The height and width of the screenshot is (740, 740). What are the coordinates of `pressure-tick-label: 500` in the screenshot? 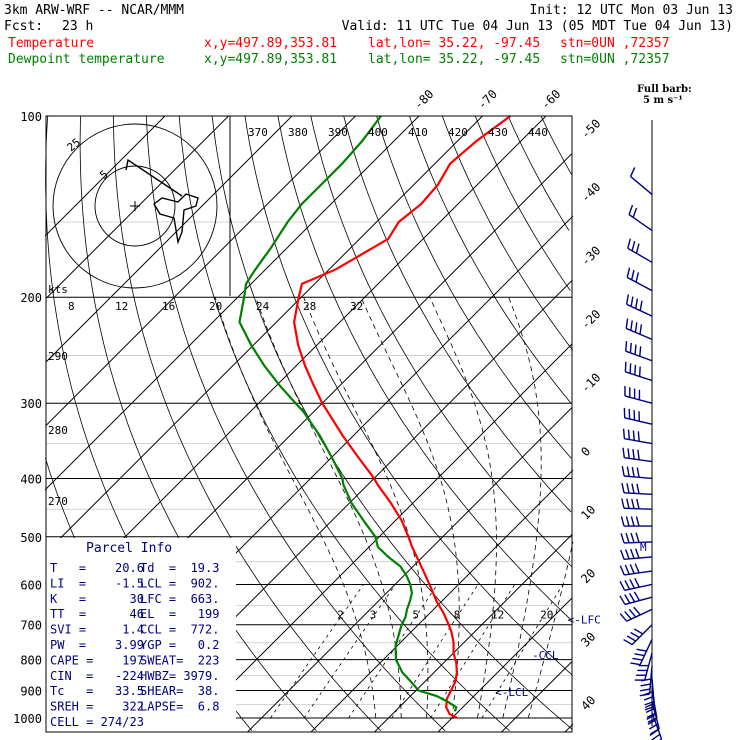 It's located at (31, 538).